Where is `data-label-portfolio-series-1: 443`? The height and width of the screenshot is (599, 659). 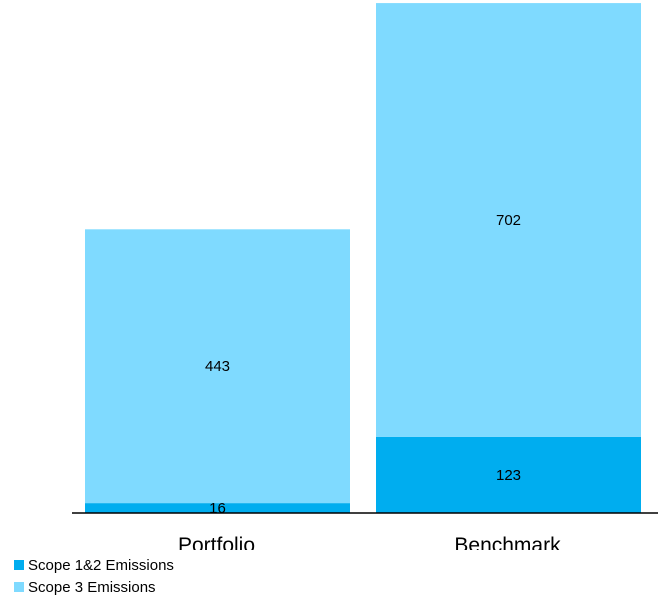 data-label-portfolio-series-1: 443 is located at coordinates (217, 366).